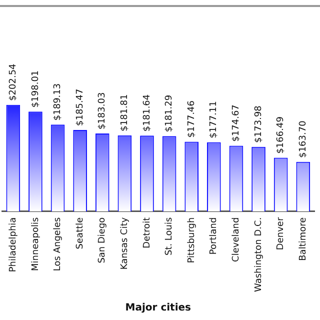 Image resolution: width=320 pixels, height=320 pixels. I want to click on data-label: $185.47, so click(80, 107).